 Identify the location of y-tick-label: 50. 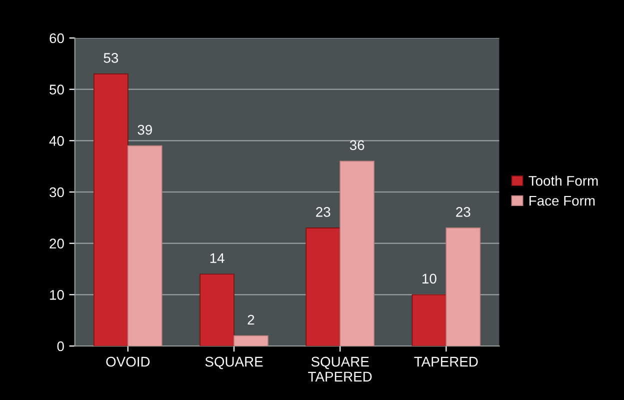
(57, 89).